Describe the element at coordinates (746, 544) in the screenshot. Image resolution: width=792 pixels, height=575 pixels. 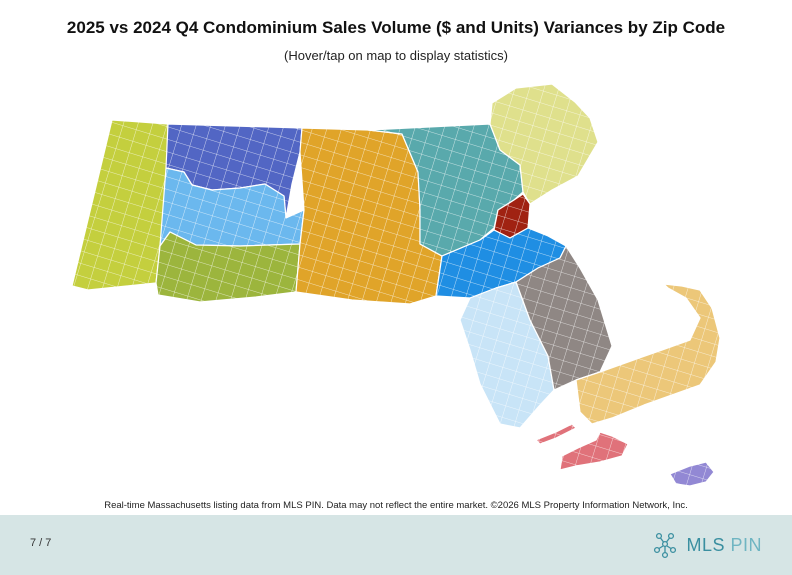
I see `logo-text-pin: PIN` at that location.